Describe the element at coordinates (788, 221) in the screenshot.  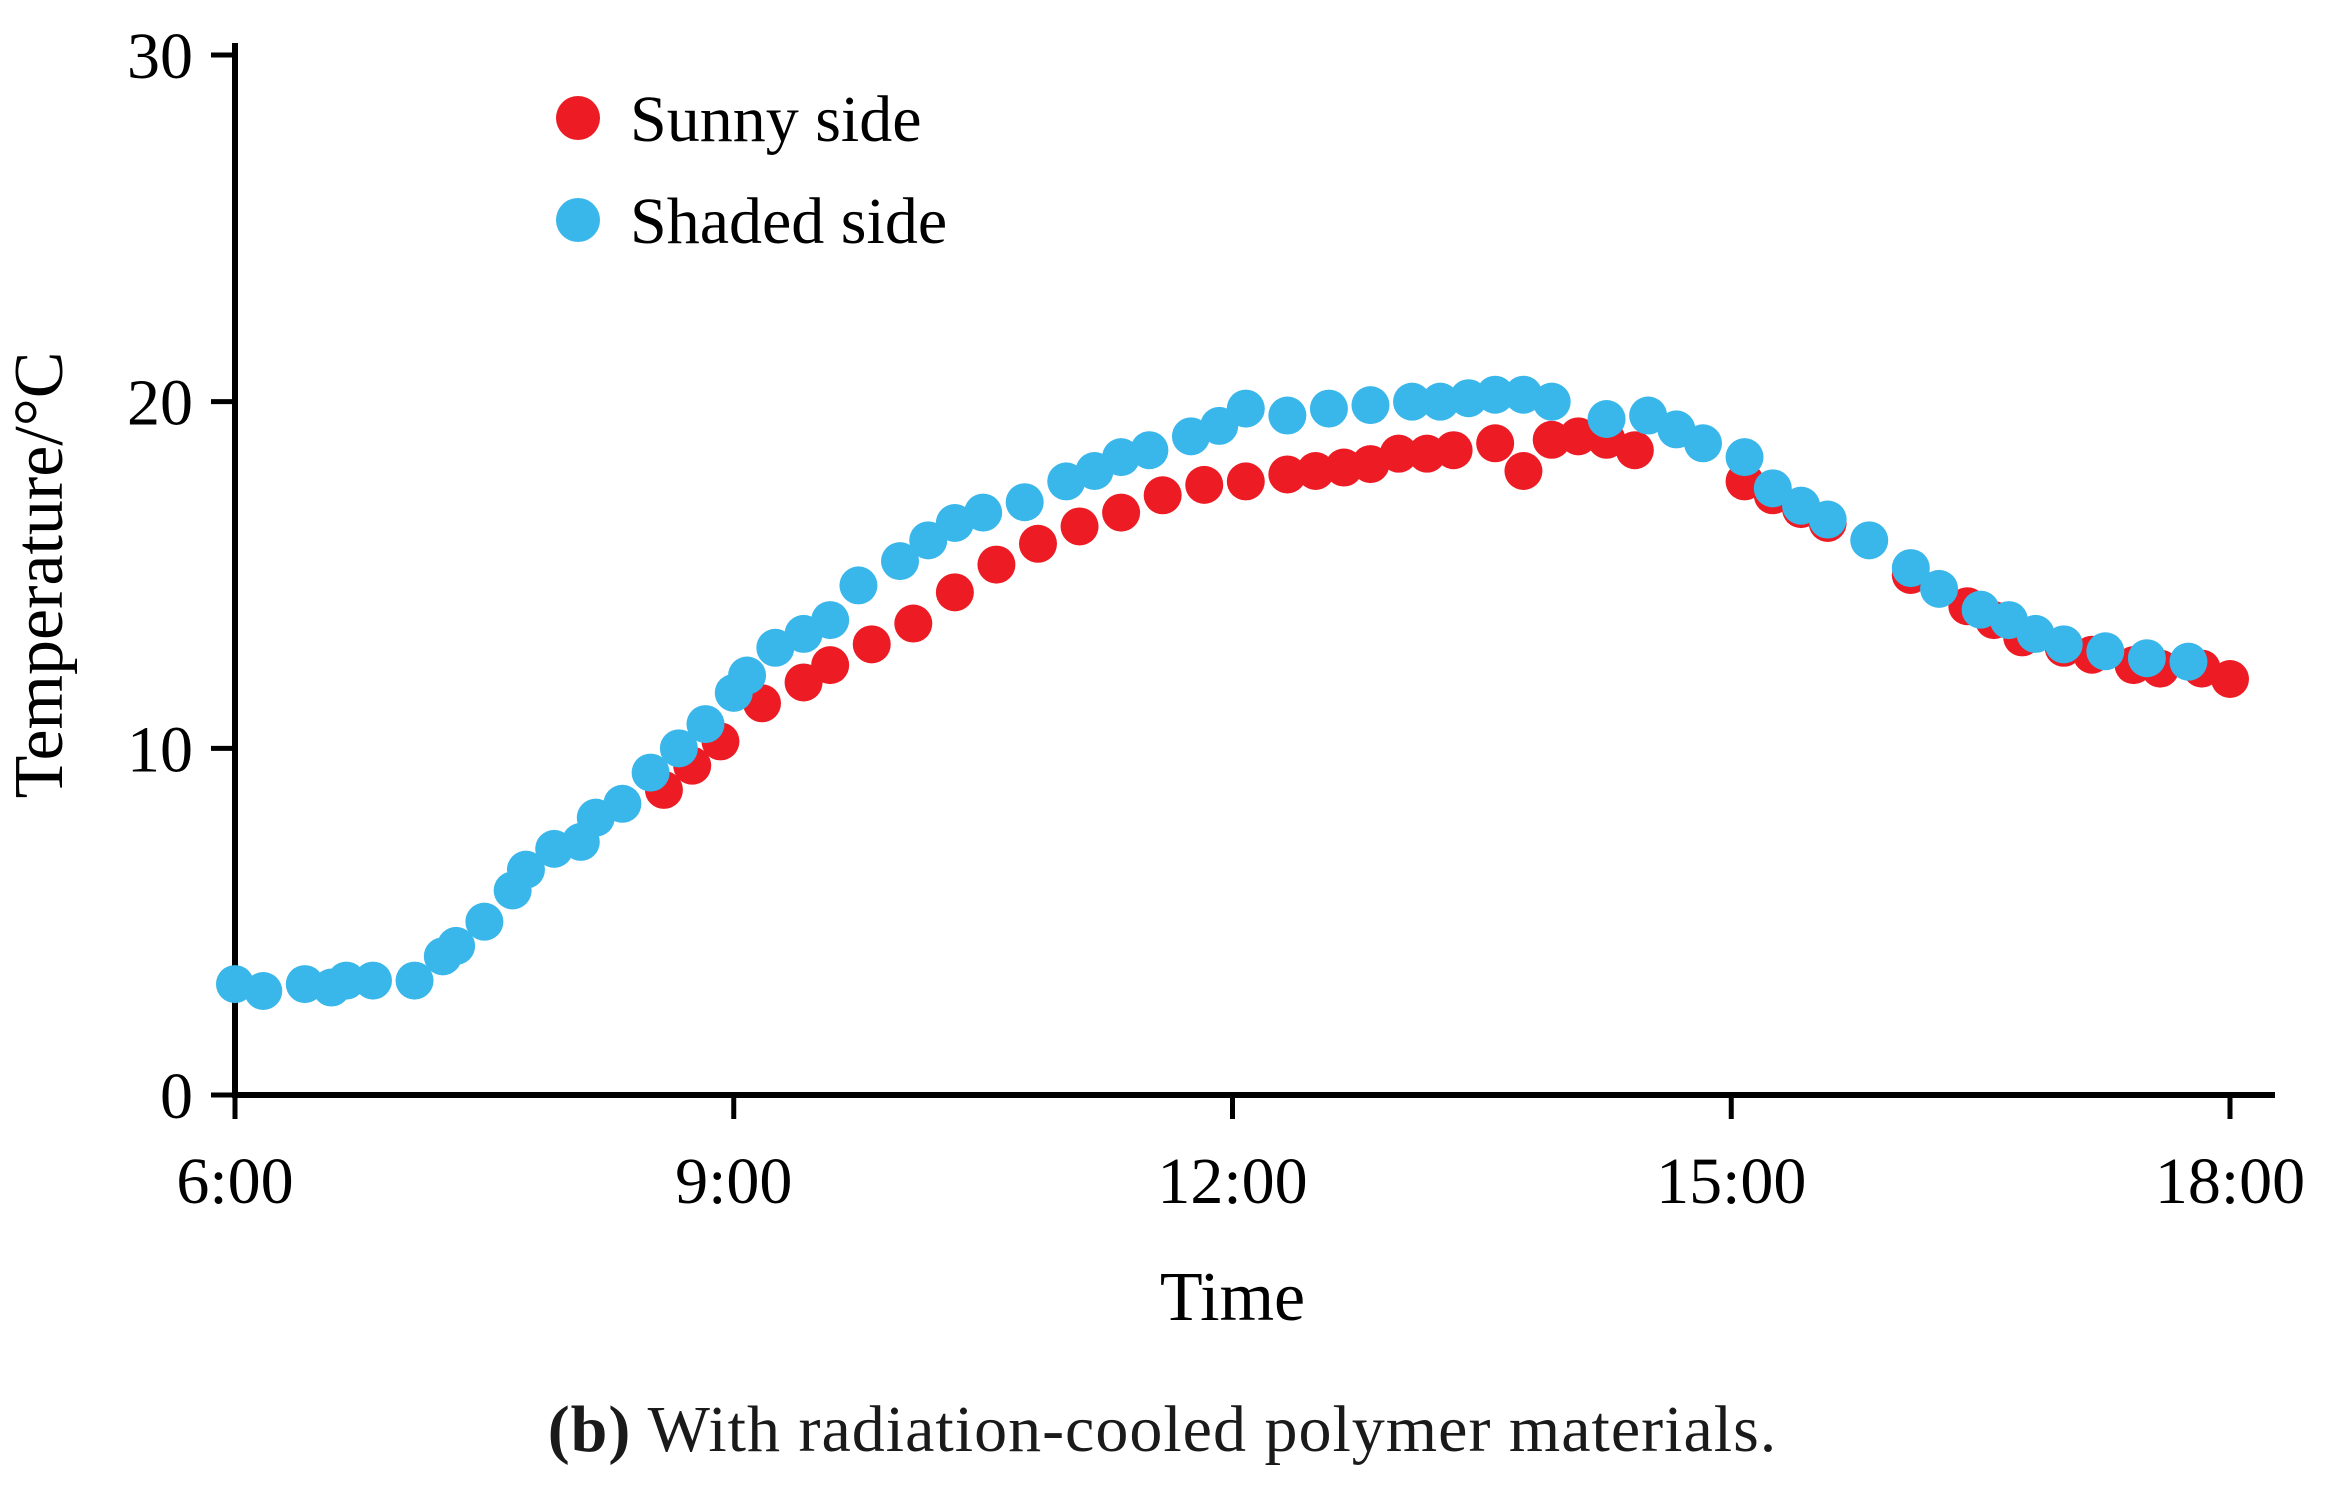
I see `legend-label-shaded-side: Shaded side` at that location.